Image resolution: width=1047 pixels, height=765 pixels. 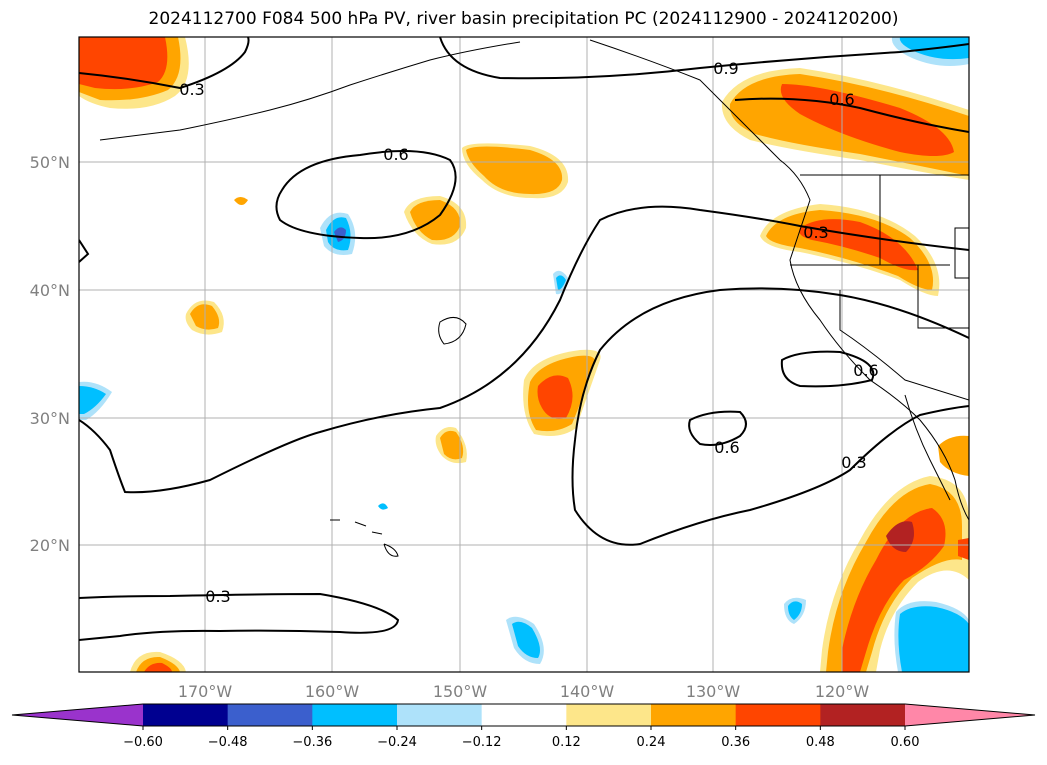 What do you see at coordinates (143, 742) in the screenshot?
I see `colorbar-tick-label: −0.60` at bounding box center [143, 742].